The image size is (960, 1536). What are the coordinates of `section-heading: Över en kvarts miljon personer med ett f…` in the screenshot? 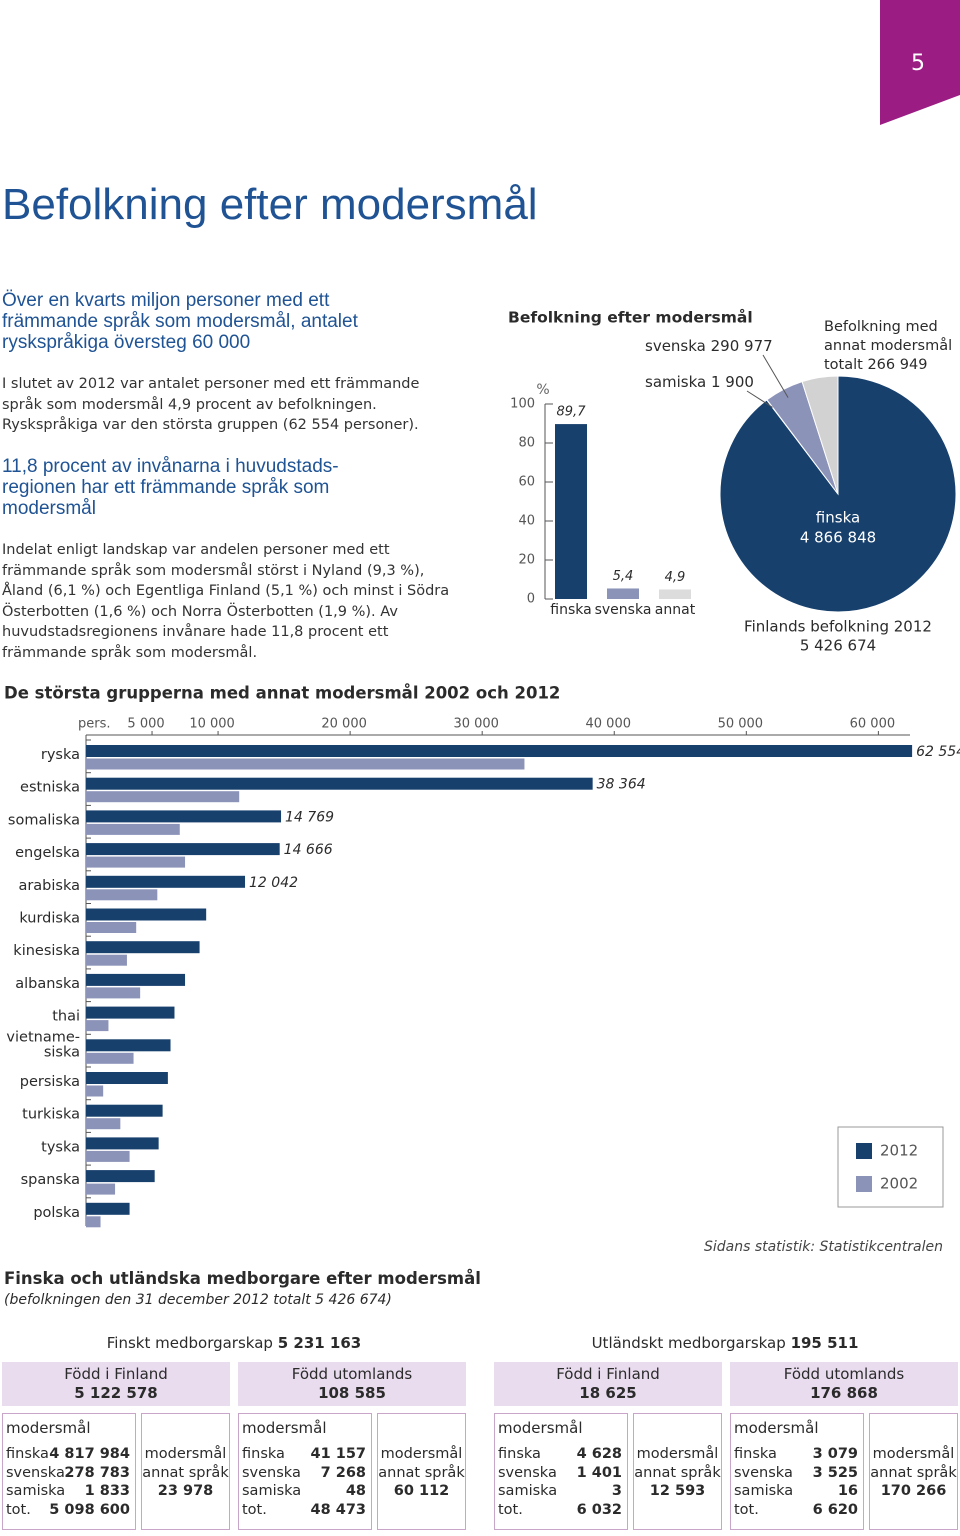 It's located at (180, 321).